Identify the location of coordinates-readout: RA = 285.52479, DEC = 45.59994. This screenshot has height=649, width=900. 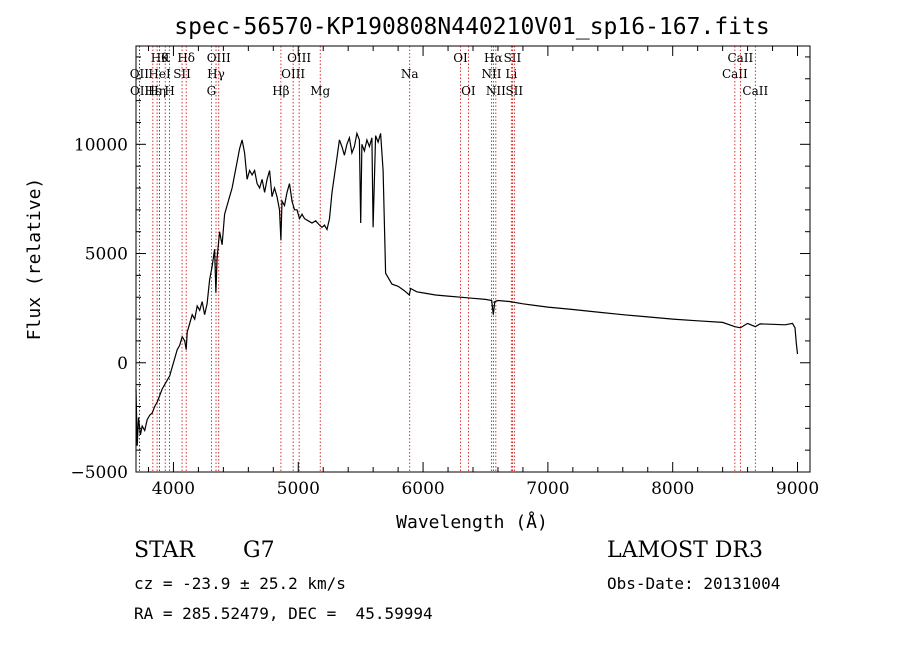
(283, 613).